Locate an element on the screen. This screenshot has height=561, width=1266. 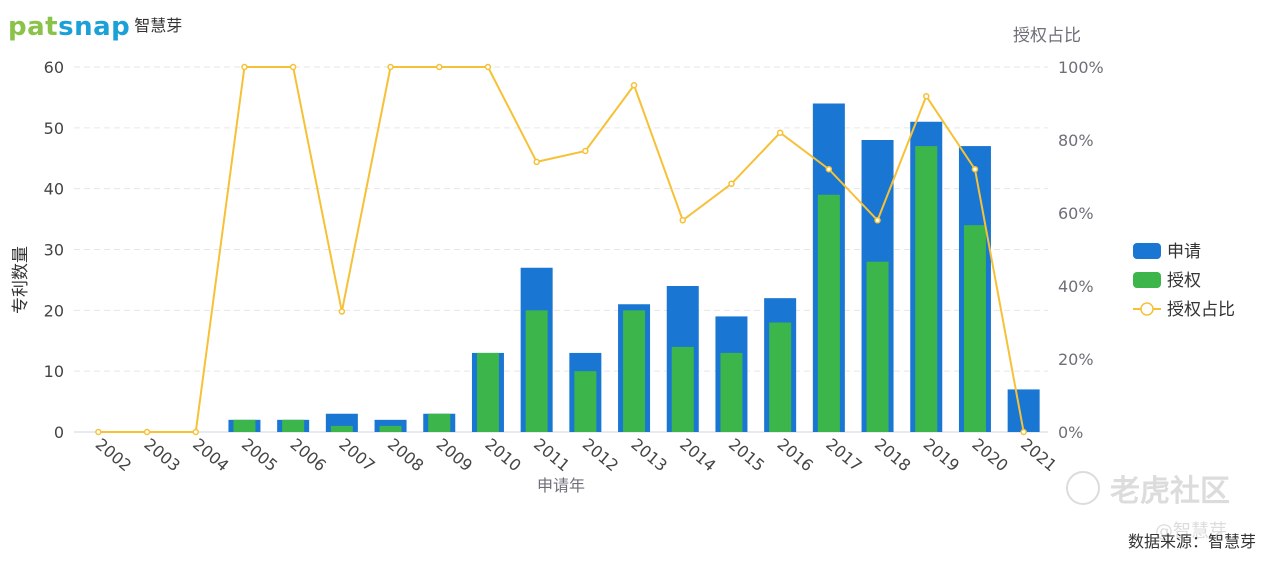
x-tick-label: 2003 is located at coordinates (161, 455).